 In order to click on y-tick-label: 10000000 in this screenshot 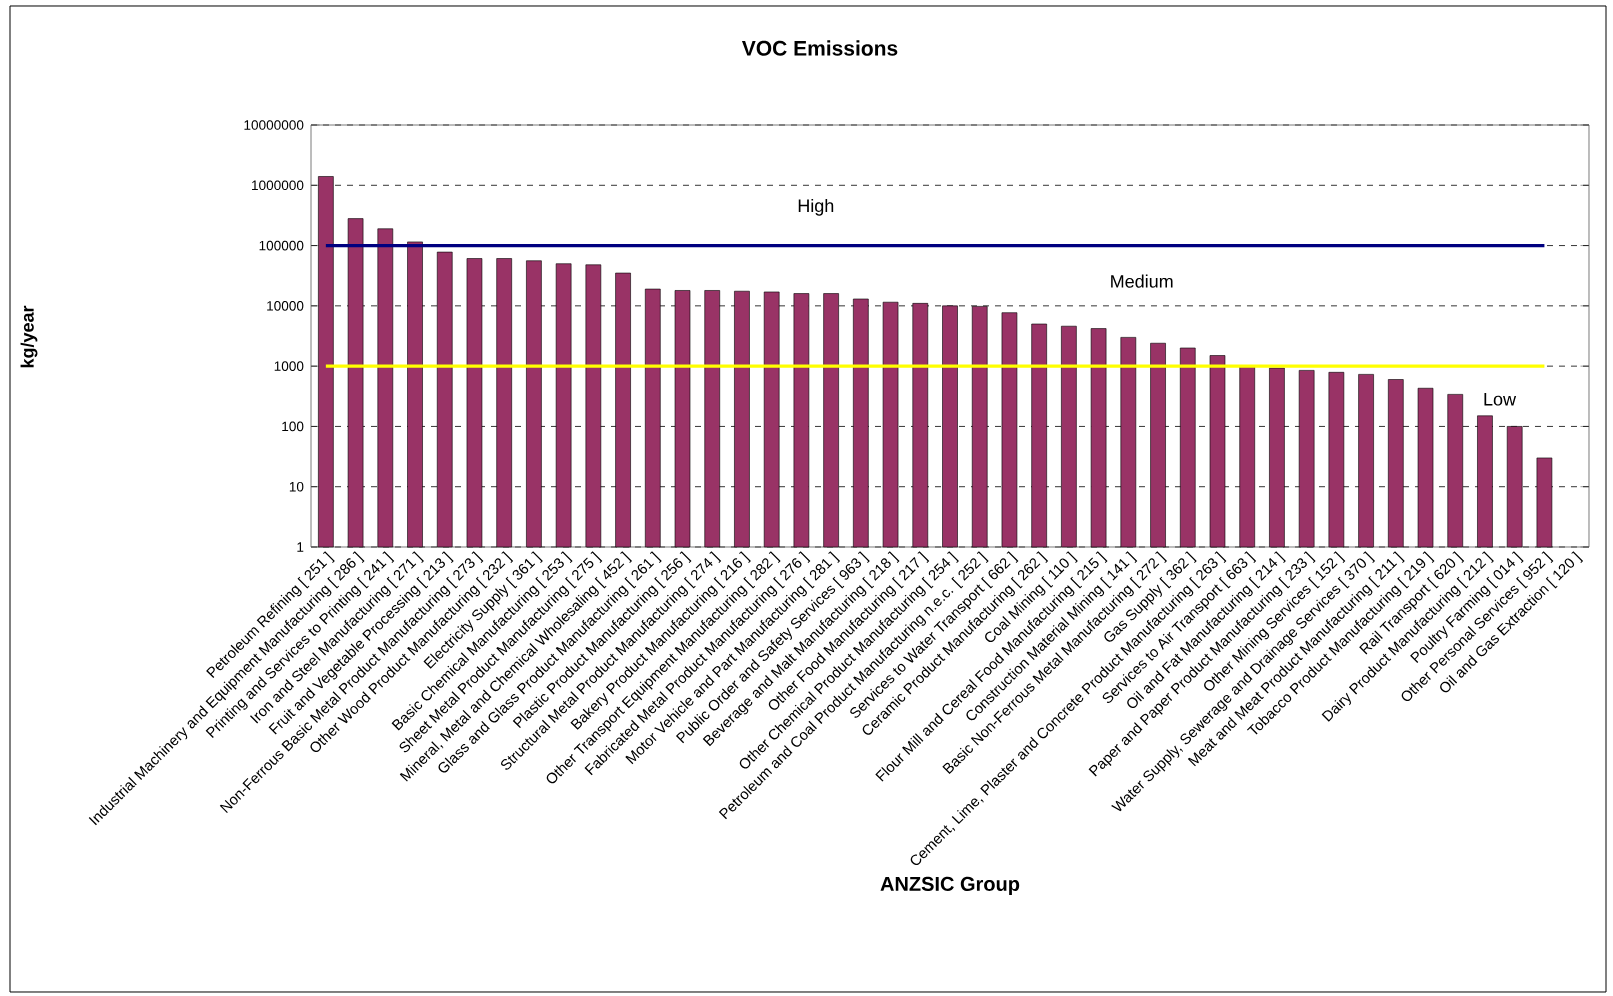, I will do `click(274, 125)`.